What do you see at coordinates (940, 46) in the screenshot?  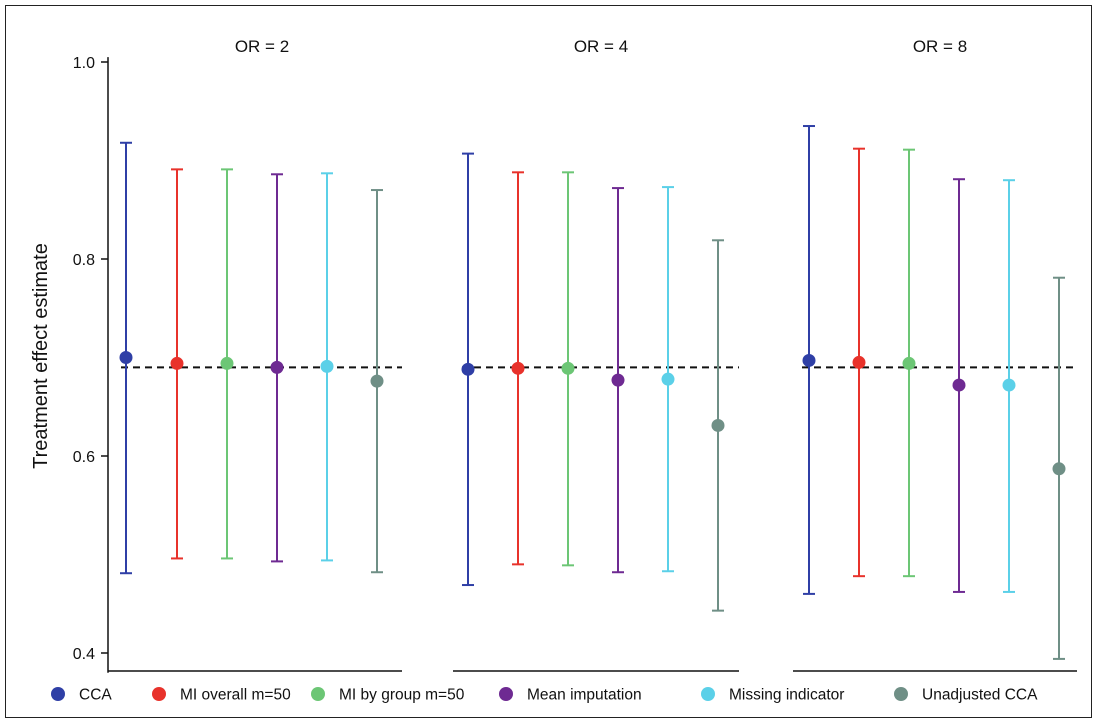 I see `panel-title: OR = 8` at bounding box center [940, 46].